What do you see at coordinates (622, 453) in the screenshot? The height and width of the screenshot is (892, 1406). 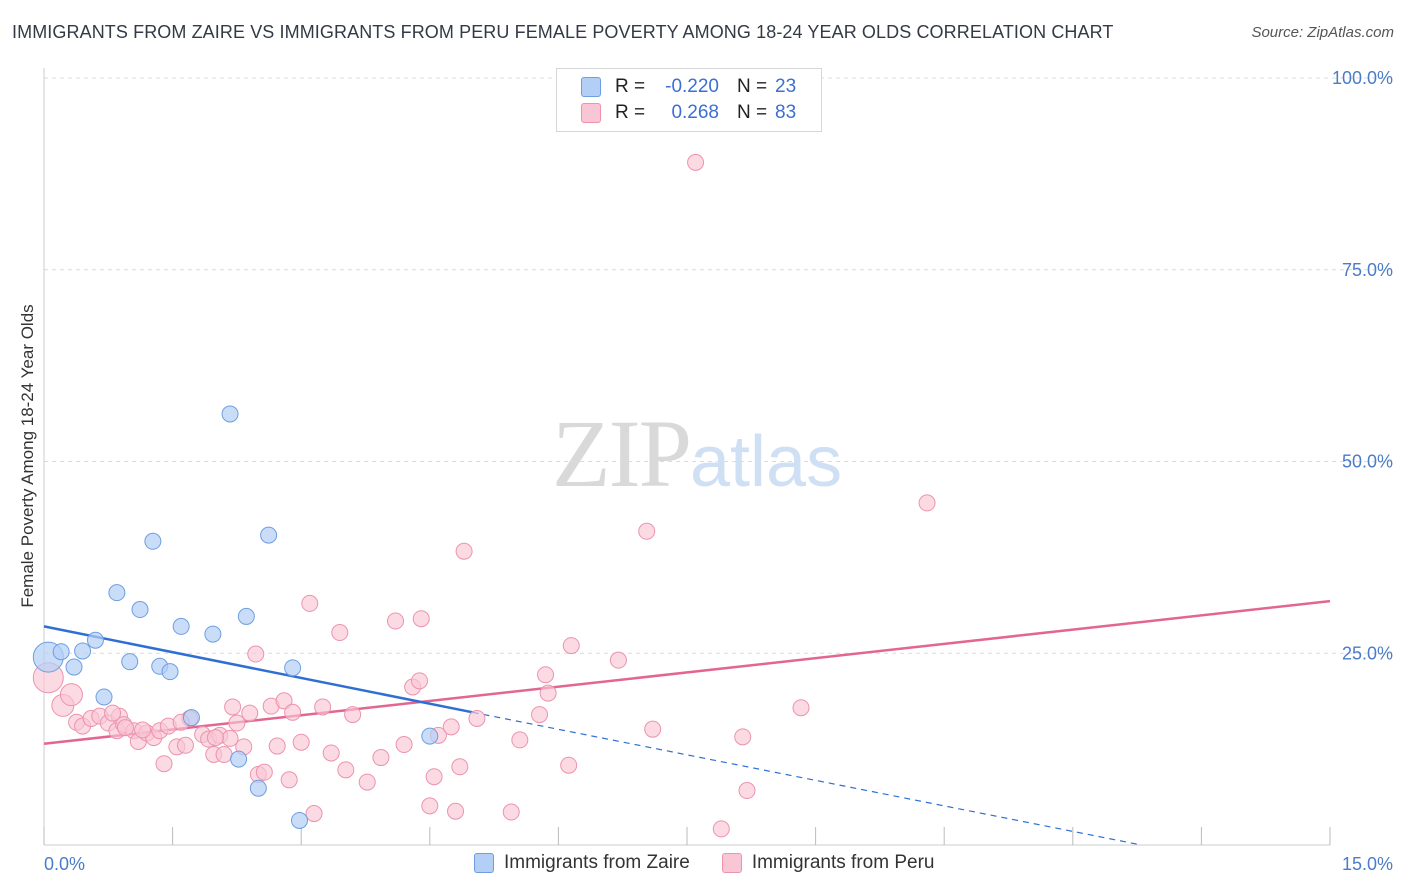 I see `watermark-zip: ZIP` at bounding box center [622, 453].